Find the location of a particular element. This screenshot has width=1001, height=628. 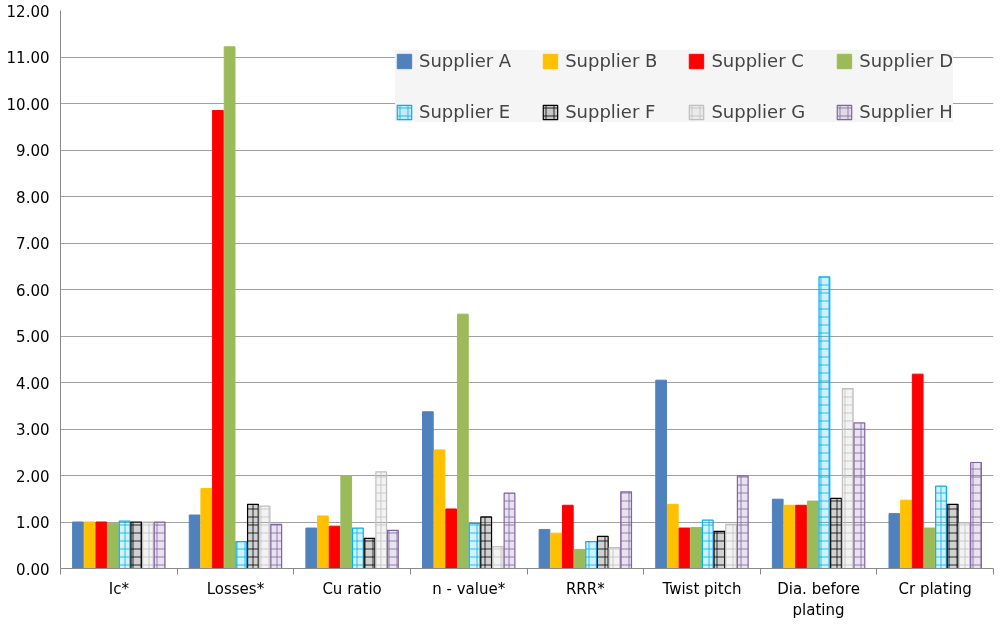

legend-label: Supplier D is located at coordinates (906, 60).